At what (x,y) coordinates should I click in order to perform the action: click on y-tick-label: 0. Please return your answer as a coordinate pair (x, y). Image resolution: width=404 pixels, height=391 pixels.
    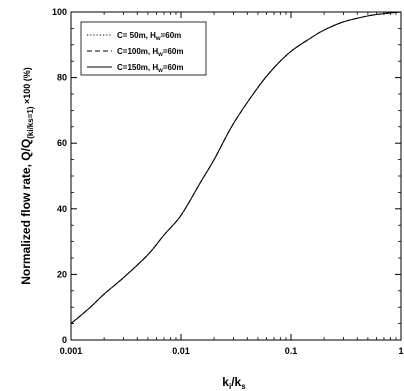
    Looking at the image, I should click on (64, 340).